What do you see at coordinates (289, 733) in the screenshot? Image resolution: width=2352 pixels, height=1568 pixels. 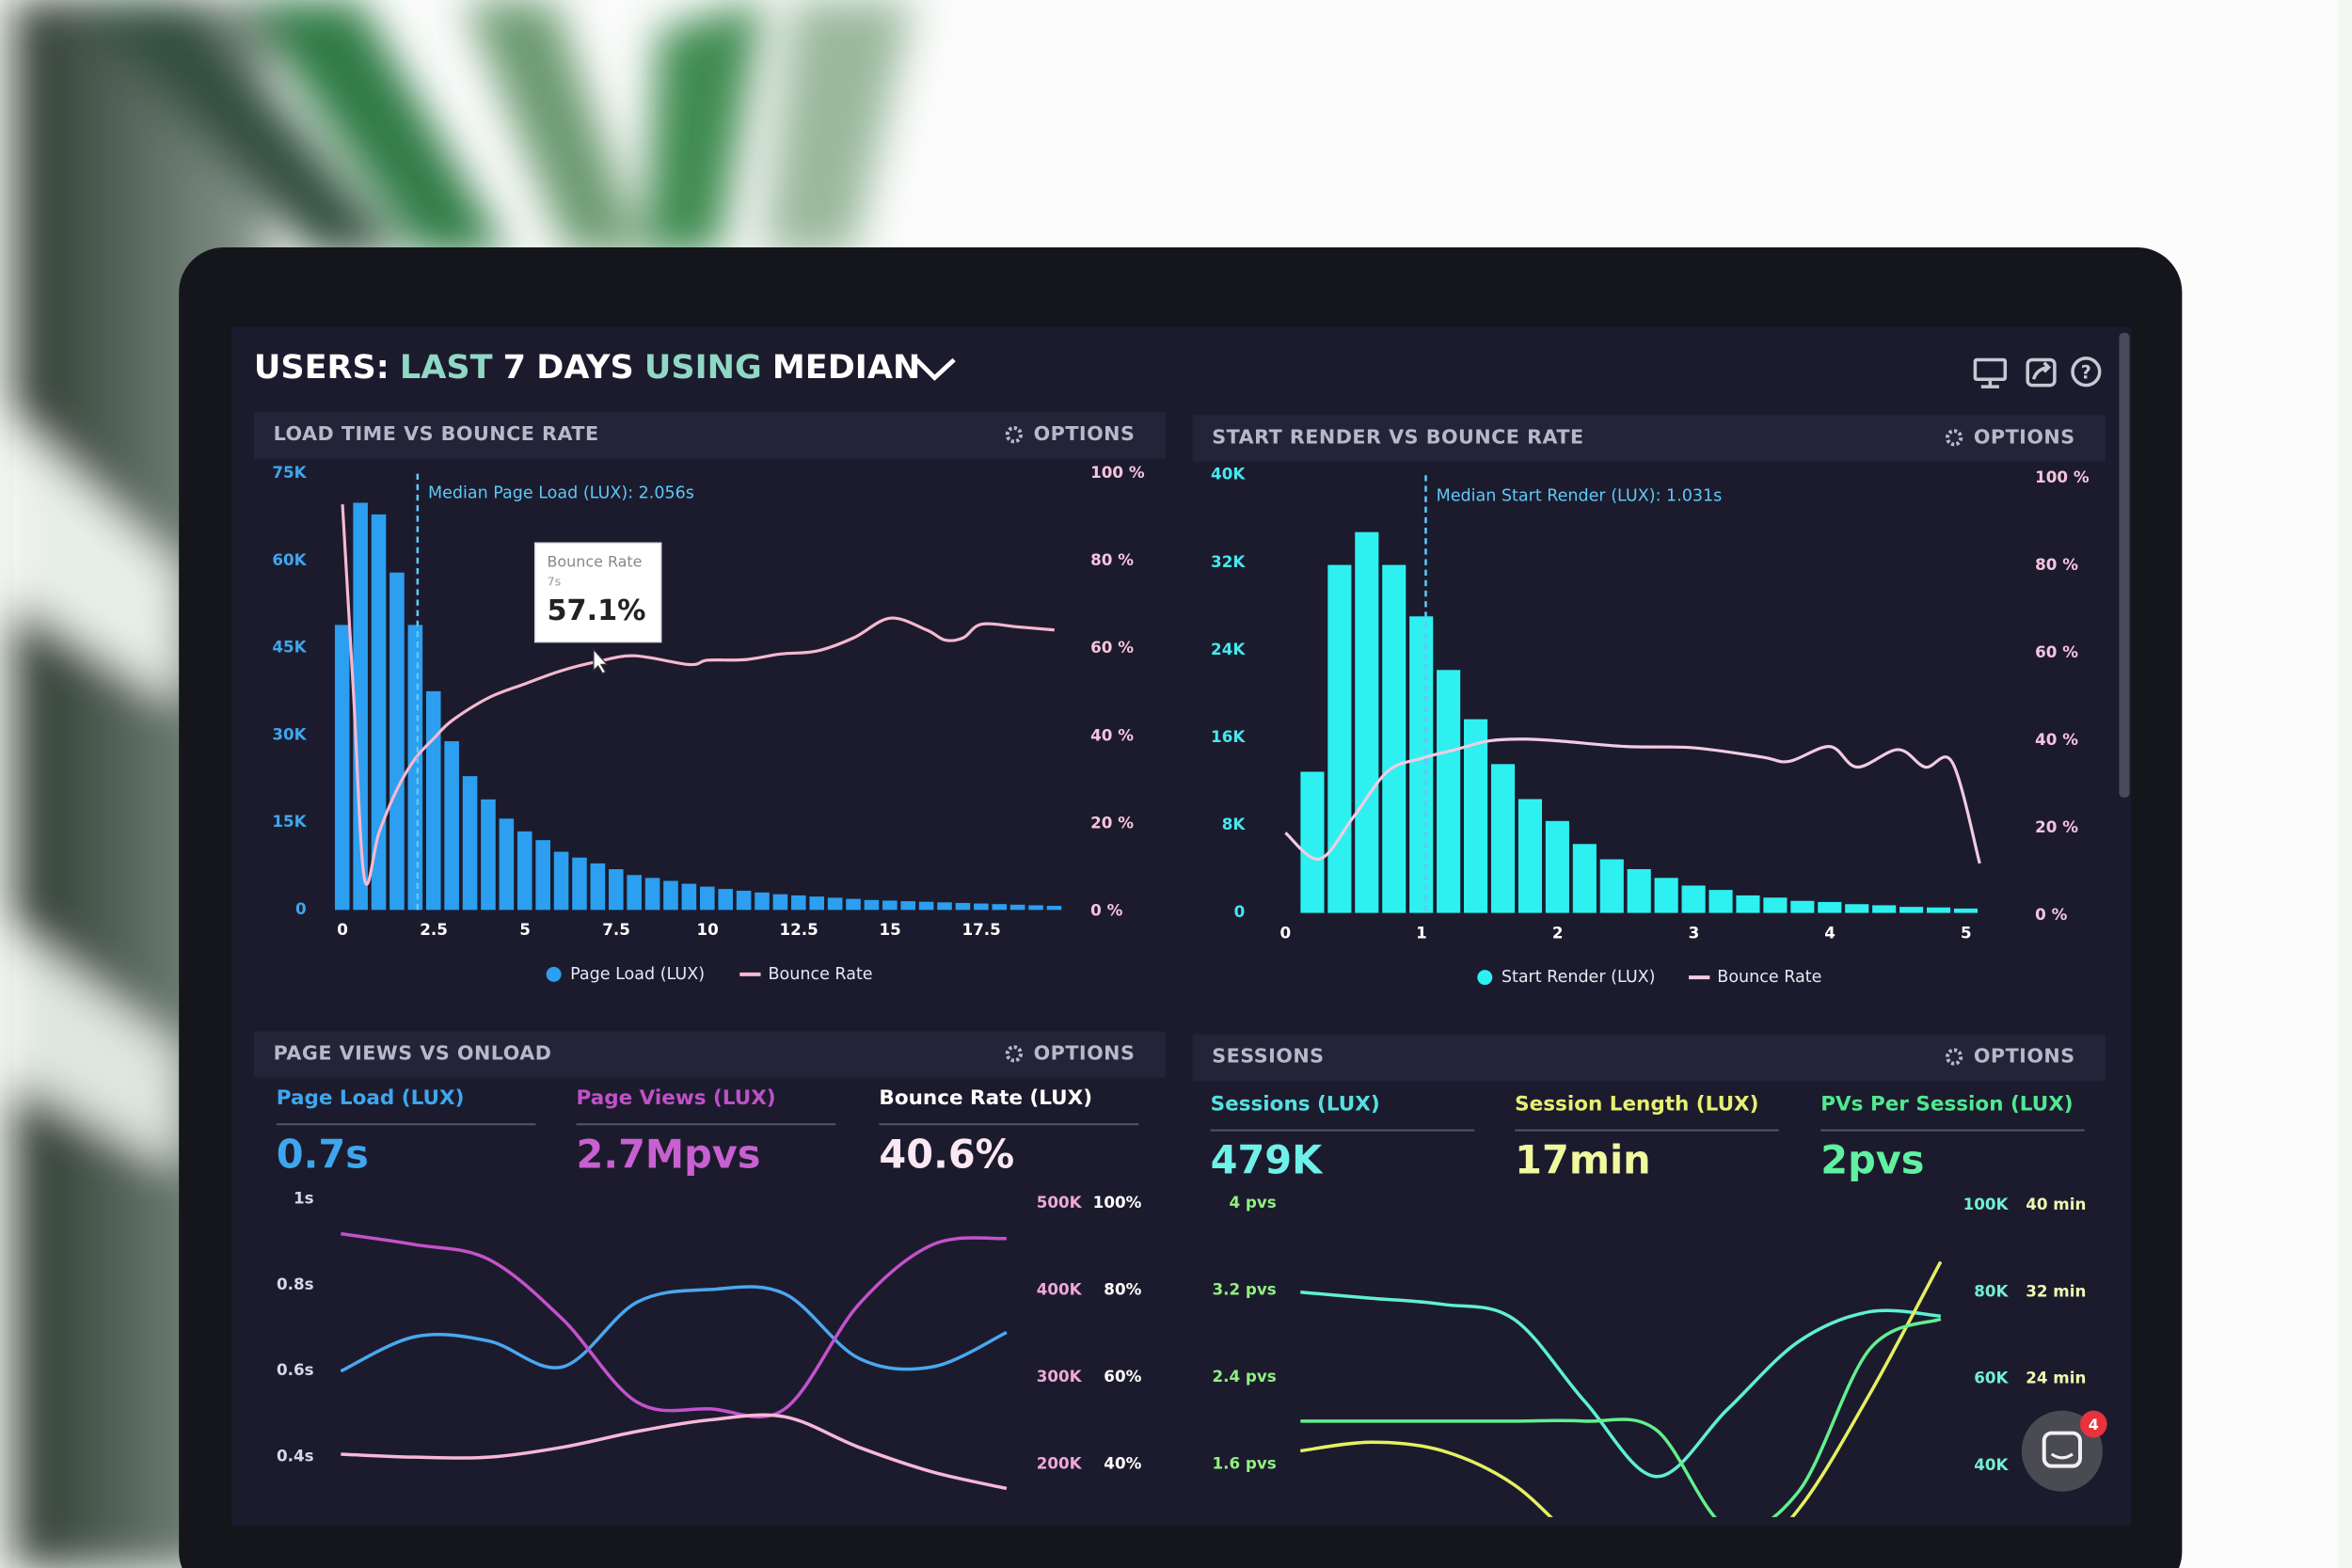 I see `y-tick-label: 30K` at bounding box center [289, 733].